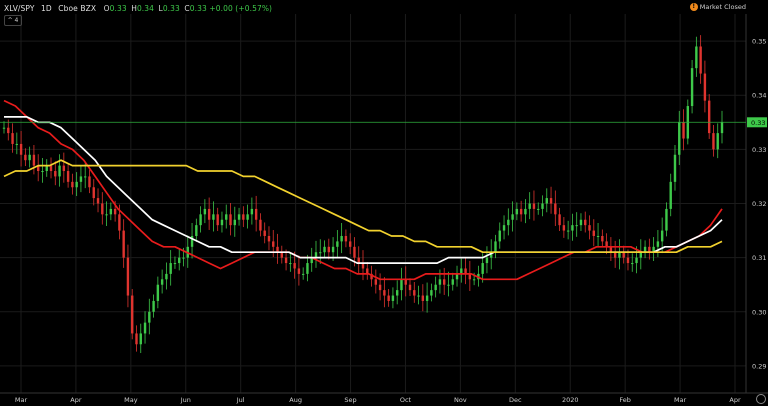 The height and width of the screenshot is (406, 768). What do you see at coordinates (515, 400) in the screenshot?
I see `x-tick-label: Dec` at bounding box center [515, 400].